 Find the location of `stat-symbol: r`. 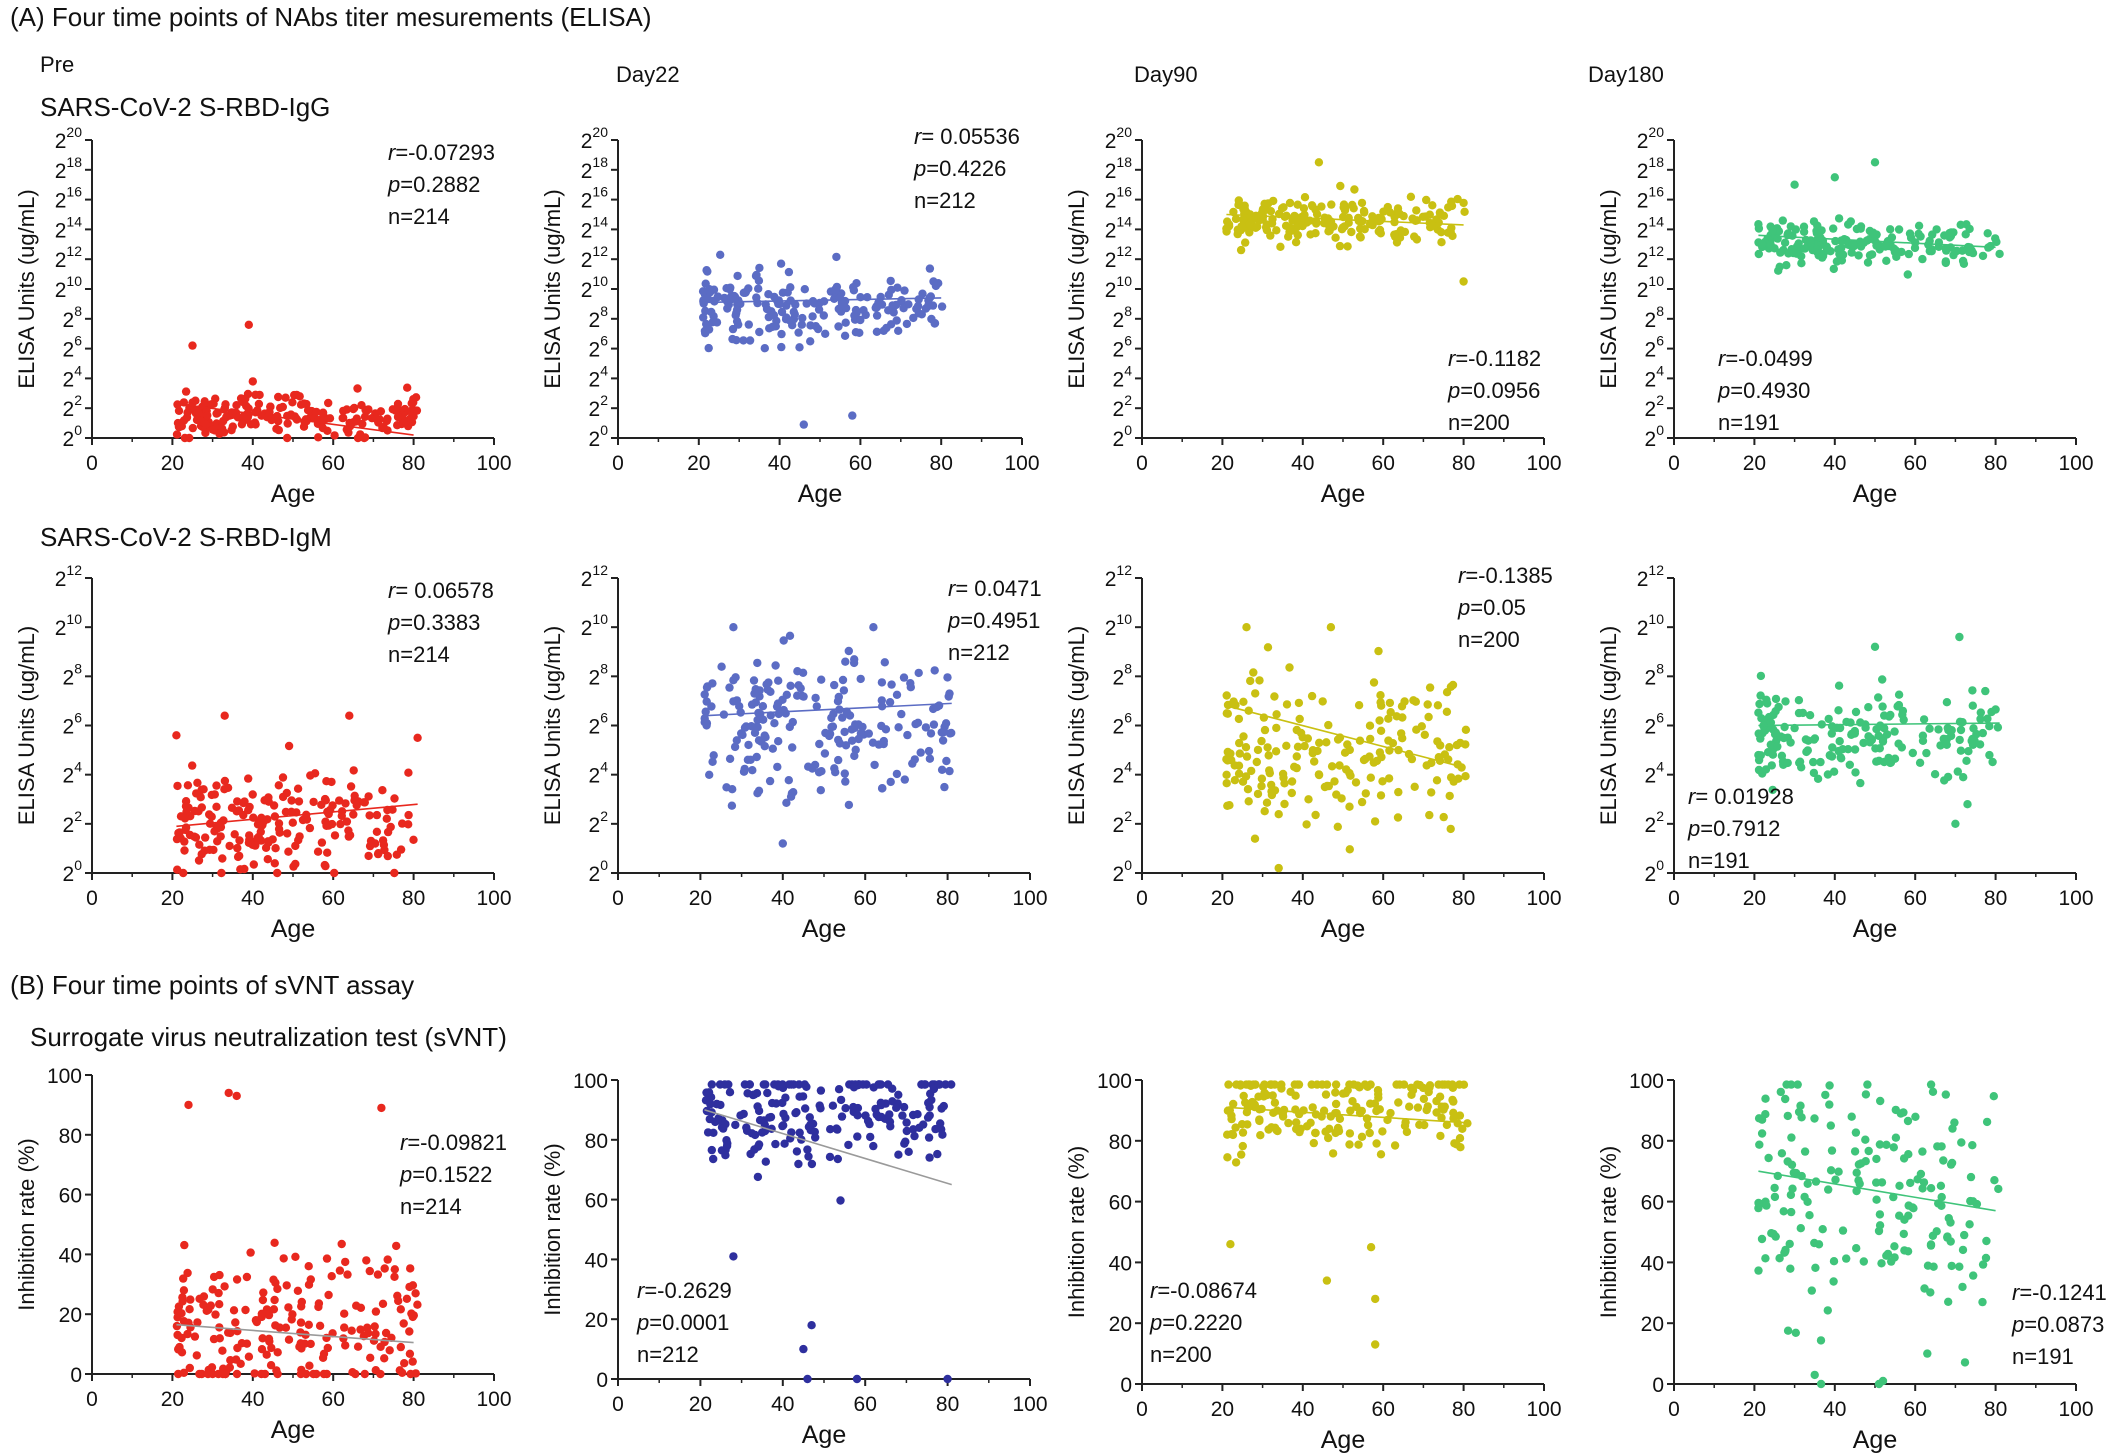

stat-symbol: r is located at coordinates (918, 136).